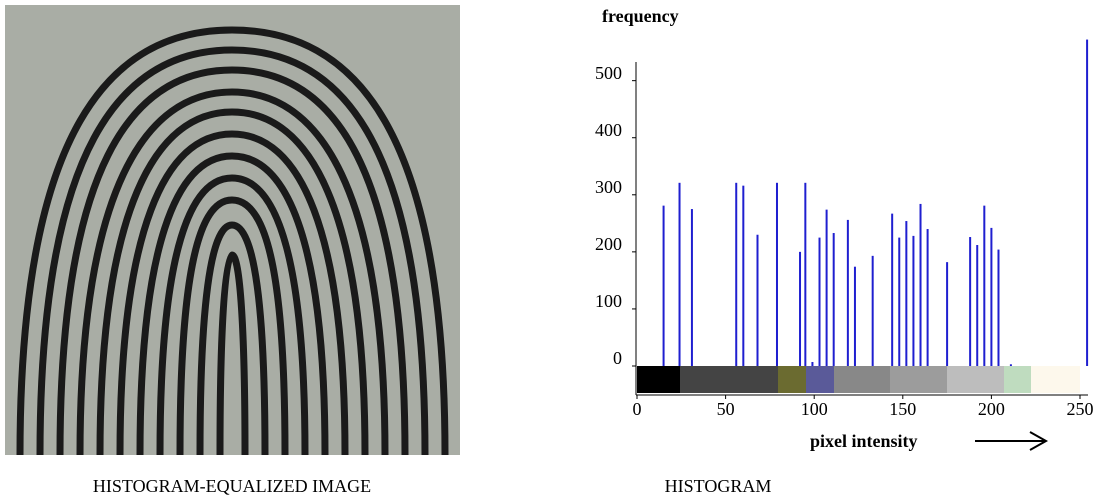  Describe the element at coordinates (608, 73) in the screenshot. I see `y-tick-label: 500` at that location.